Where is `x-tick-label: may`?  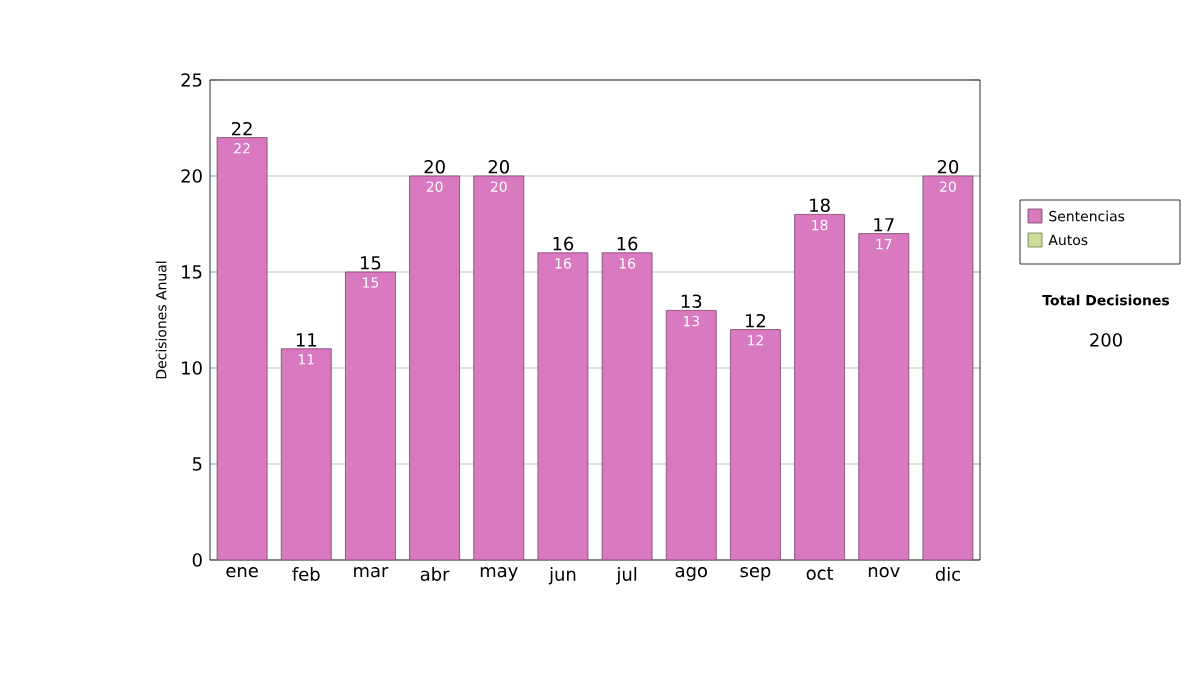 x-tick-label: may is located at coordinates (499, 574).